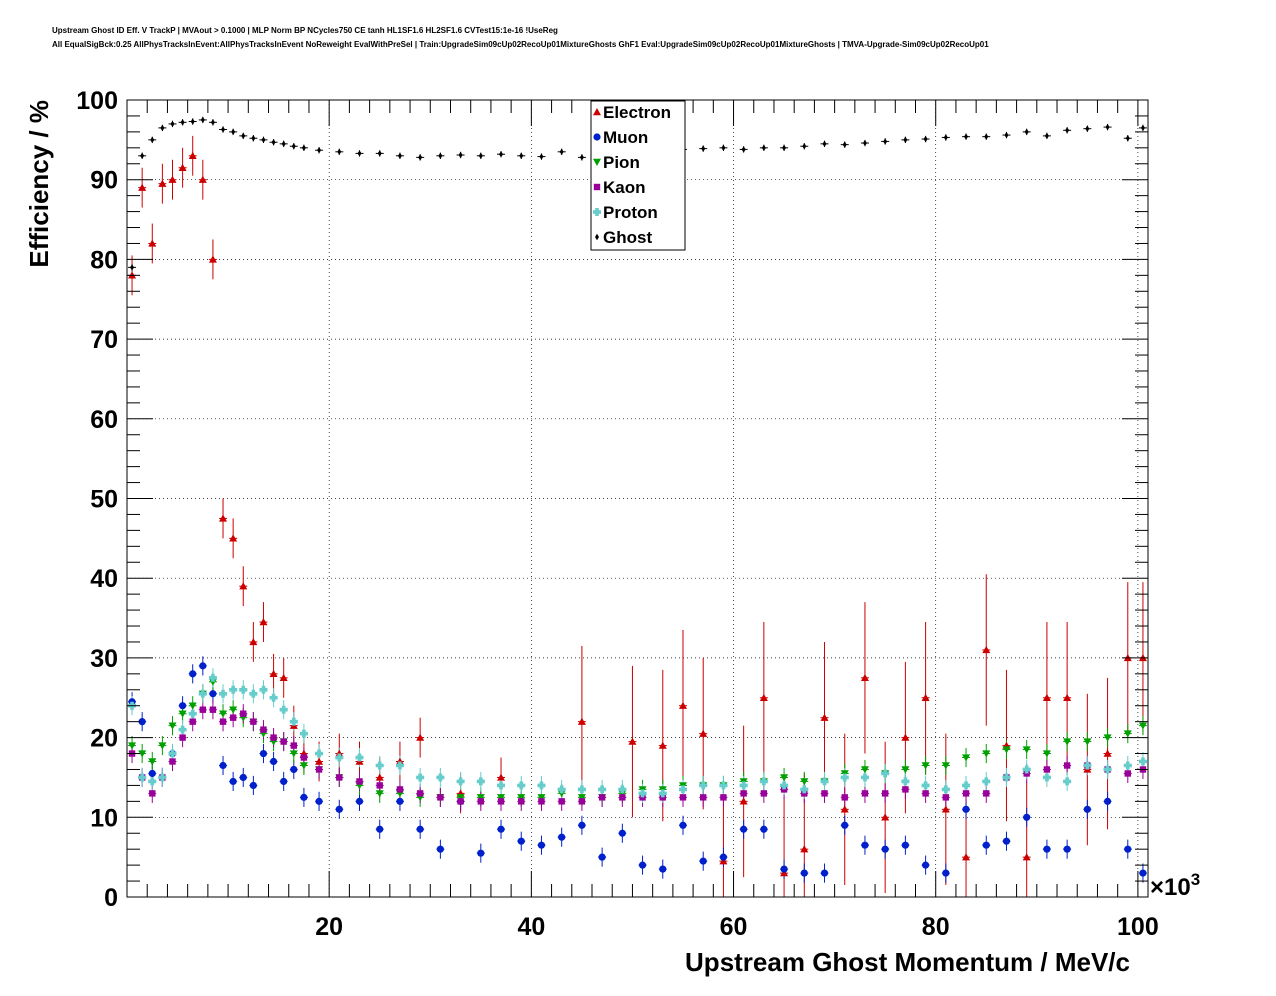 This screenshot has height=996, width=1276. What do you see at coordinates (597, 237) in the screenshot?
I see `legend-marker-ghost` at bounding box center [597, 237].